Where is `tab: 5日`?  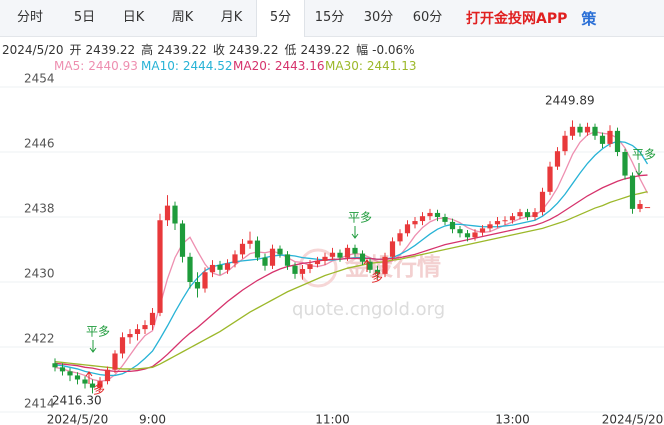 tab: 5日 is located at coordinates (84, 17).